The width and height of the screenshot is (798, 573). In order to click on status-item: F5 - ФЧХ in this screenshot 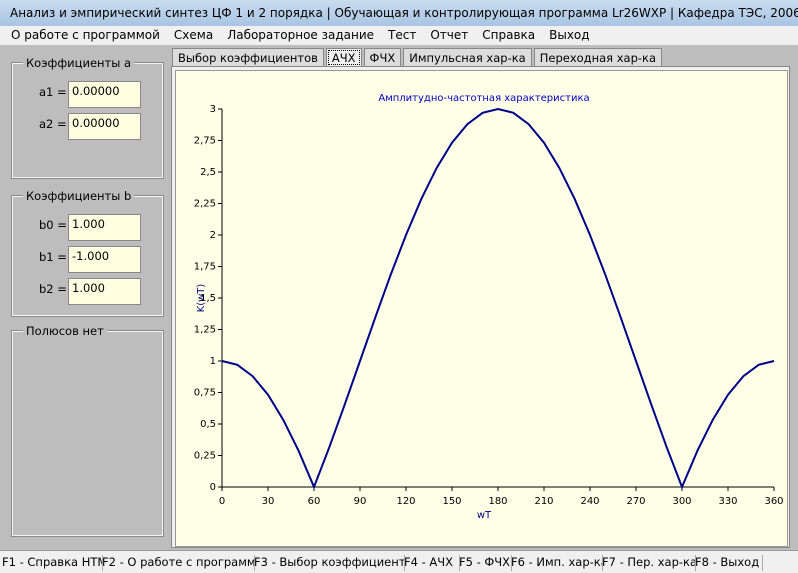, I will do `click(485, 563)`.